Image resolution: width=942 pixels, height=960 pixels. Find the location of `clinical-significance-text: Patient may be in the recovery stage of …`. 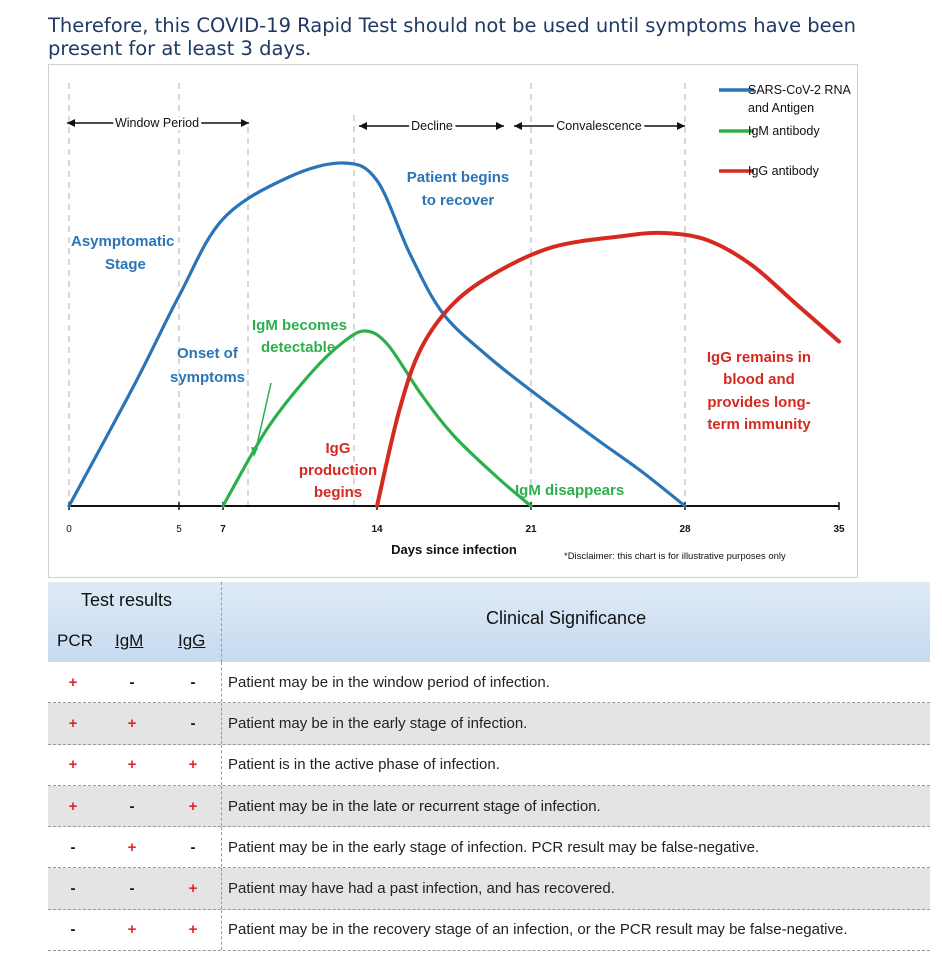

clinical-significance-text: Patient may be in the recovery stage of … is located at coordinates (538, 930).